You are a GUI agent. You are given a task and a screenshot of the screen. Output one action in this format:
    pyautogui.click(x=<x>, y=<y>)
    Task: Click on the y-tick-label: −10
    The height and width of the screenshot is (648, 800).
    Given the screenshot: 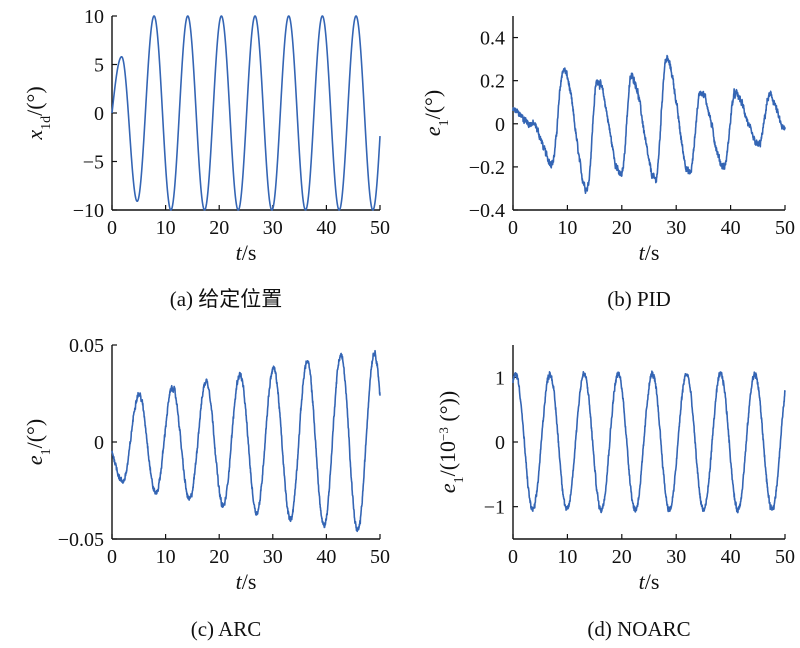 What is the action you would take?
    pyautogui.click(x=88, y=211)
    